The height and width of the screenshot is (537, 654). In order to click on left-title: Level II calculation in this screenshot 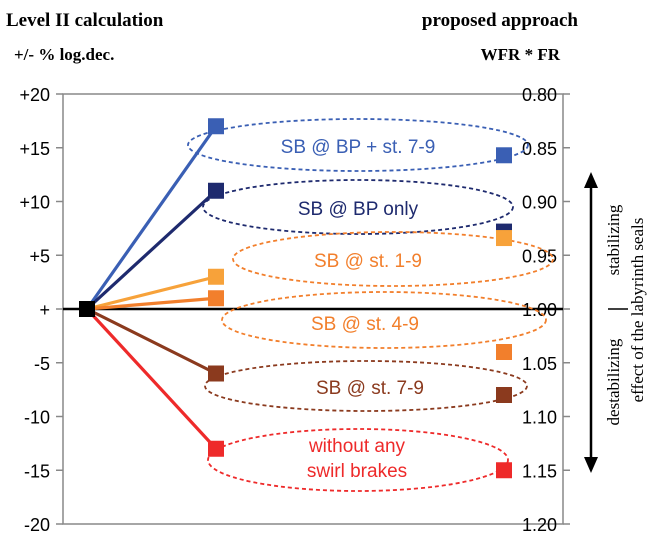, I will do `click(85, 20)`.